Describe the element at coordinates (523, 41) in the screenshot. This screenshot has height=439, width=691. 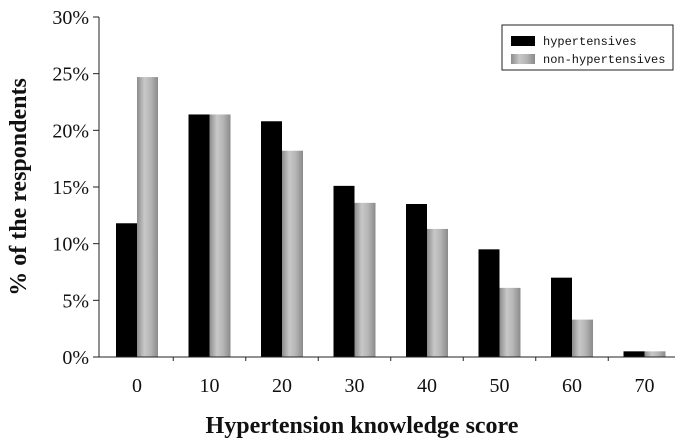
I see `legend-swatch-hypertensives` at that location.